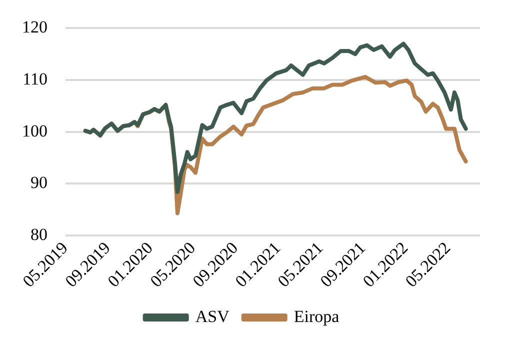  What do you see at coordinates (317, 316) in the screenshot?
I see `legend-label: Eiropa` at bounding box center [317, 316].